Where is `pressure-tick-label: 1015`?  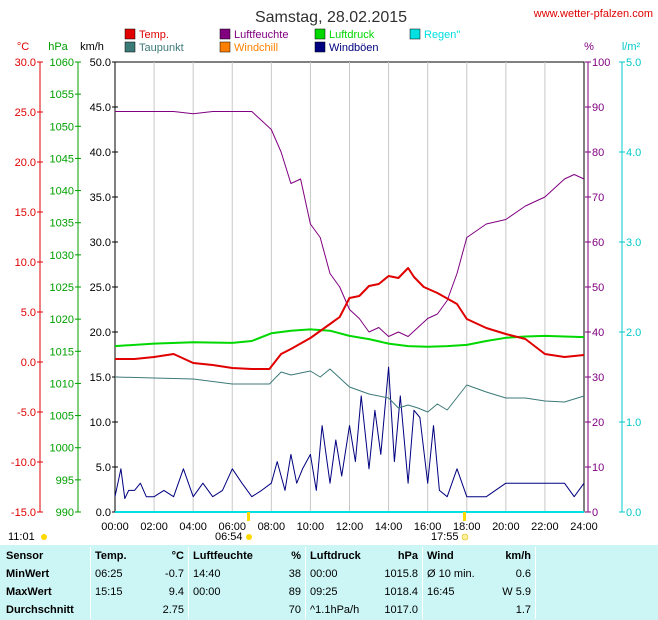
pressure-tick-label: 1015 is located at coordinates (62, 352).